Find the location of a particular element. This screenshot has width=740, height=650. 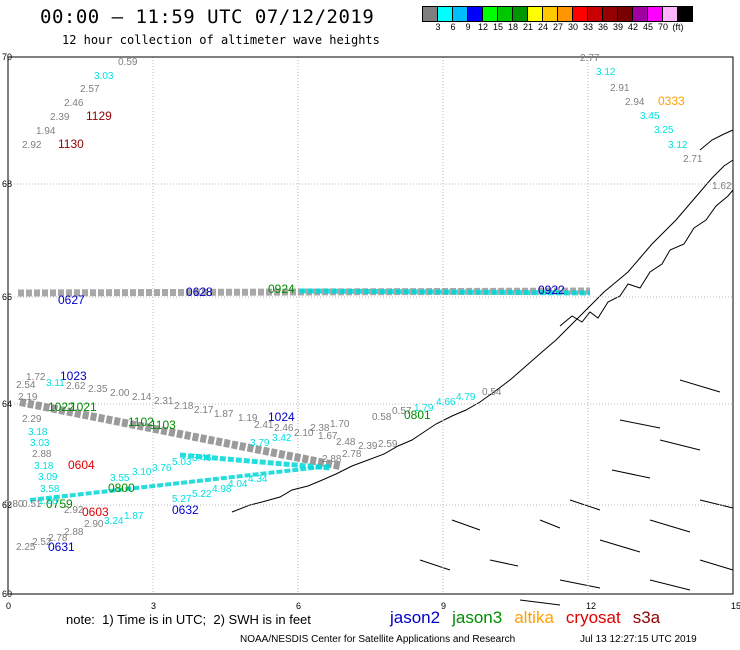

pass-time-label: 0627 is located at coordinates (71, 300).